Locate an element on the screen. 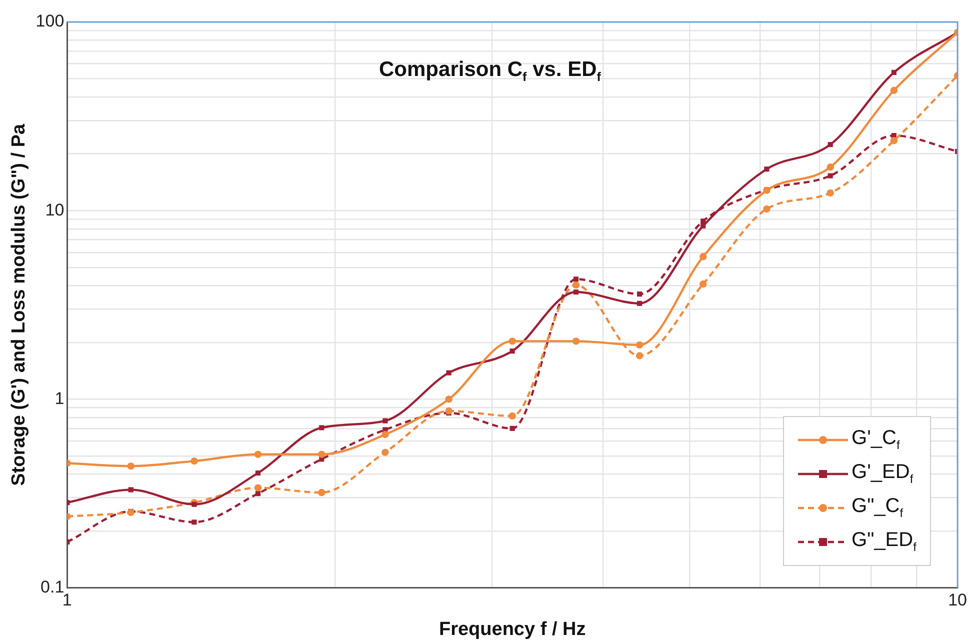 This screenshot has width=970, height=643. y-tick-label: 0.1 is located at coordinates (52, 586).